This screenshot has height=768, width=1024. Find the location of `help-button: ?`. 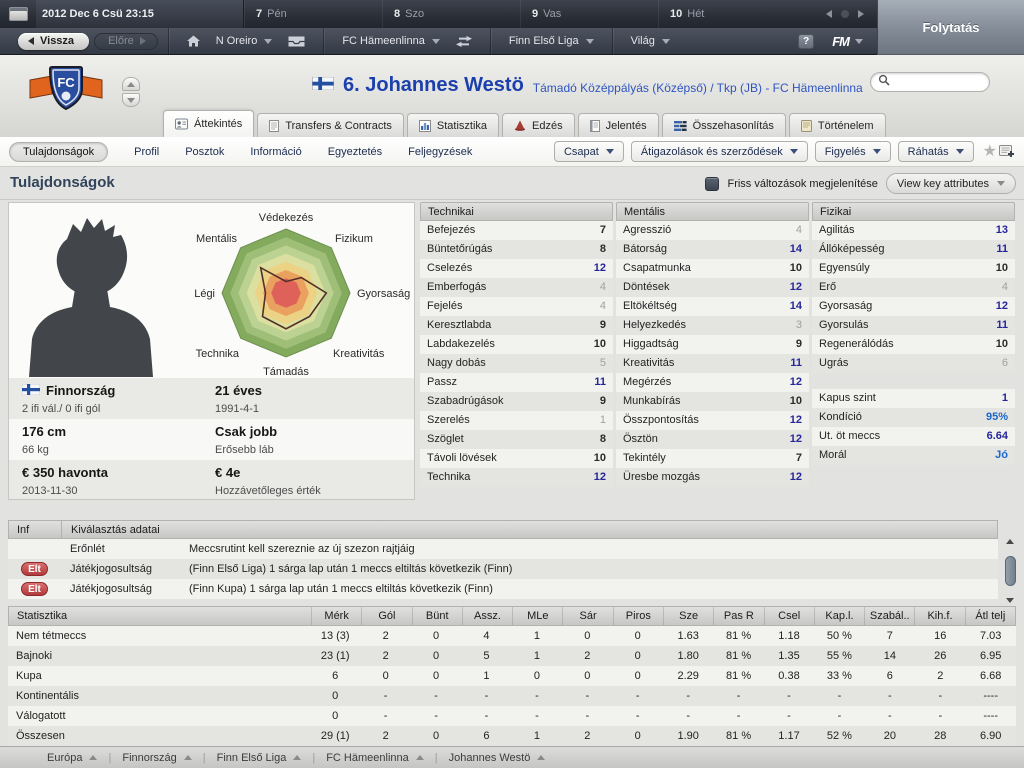

help-button: ? is located at coordinates (806, 41).